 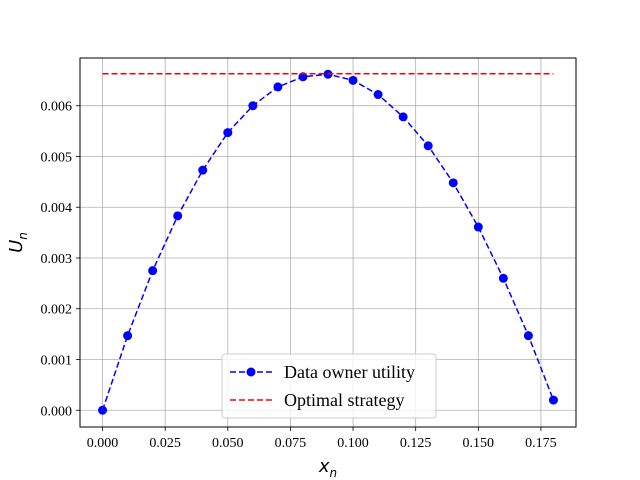 I want to click on y-tick-label: 0.003, so click(x=57, y=259).